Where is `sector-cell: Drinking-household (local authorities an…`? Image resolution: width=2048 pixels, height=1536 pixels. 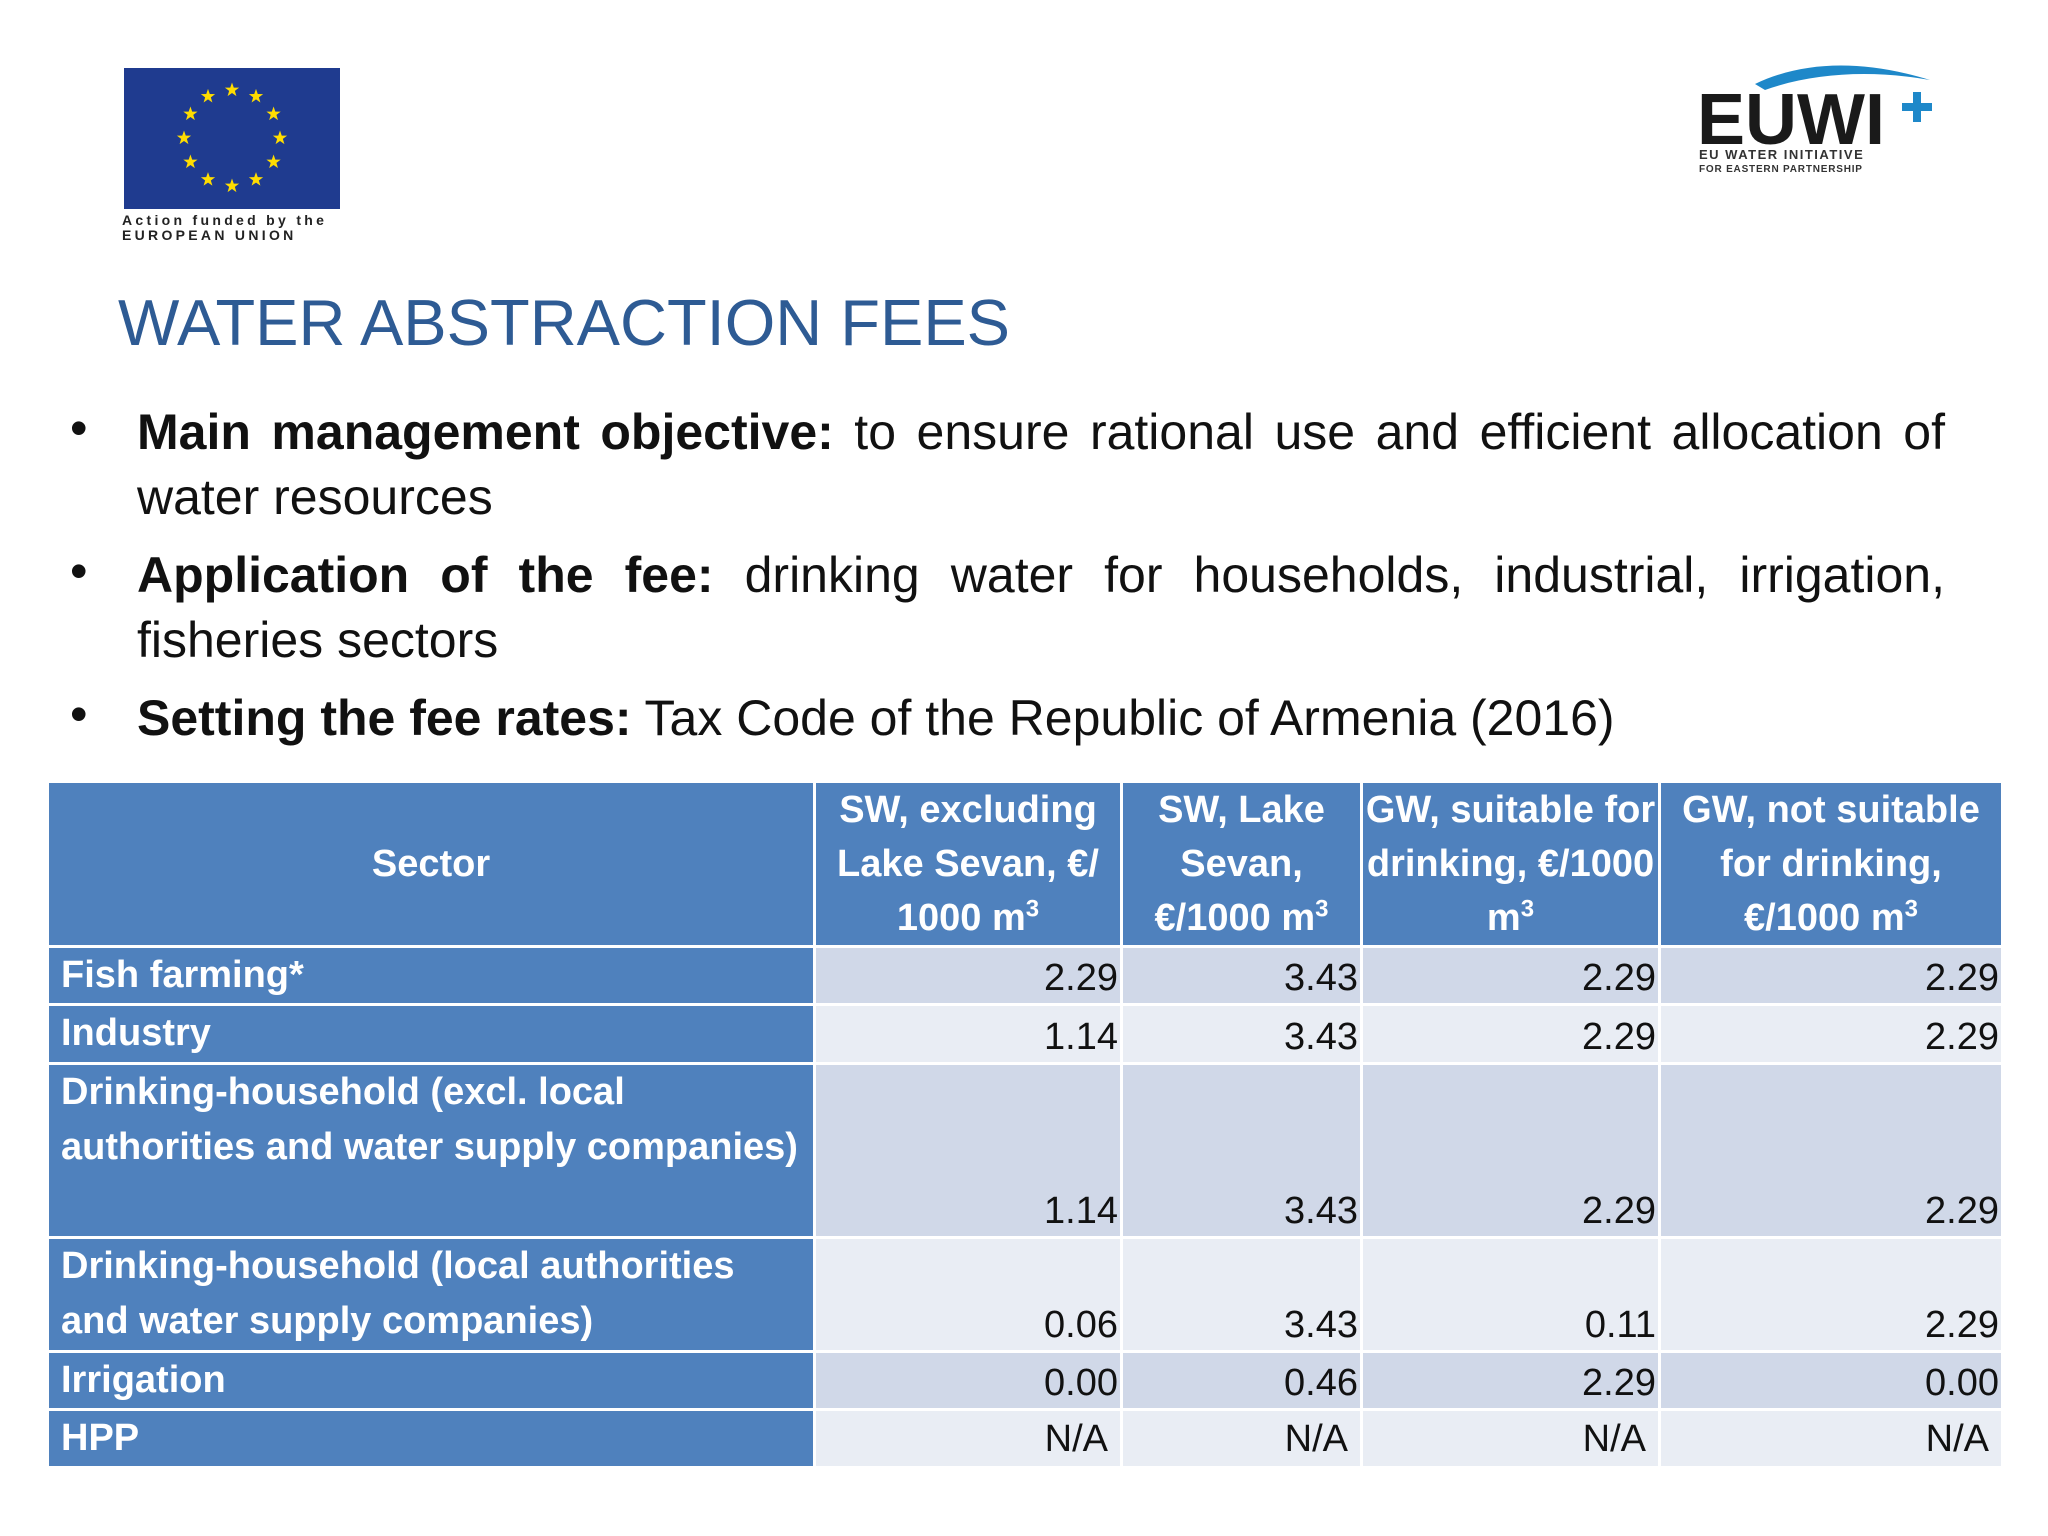
sector-cell: Drinking-household (local authorities an… is located at coordinates (431, 1294).